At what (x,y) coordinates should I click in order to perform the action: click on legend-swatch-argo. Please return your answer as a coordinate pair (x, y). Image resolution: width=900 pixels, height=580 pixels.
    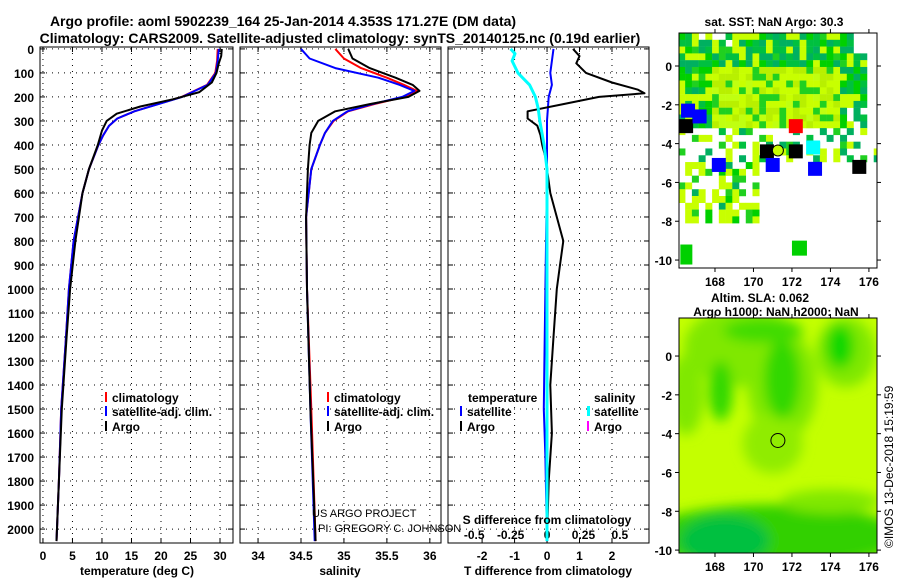
    Looking at the image, I should click on (106, 426).